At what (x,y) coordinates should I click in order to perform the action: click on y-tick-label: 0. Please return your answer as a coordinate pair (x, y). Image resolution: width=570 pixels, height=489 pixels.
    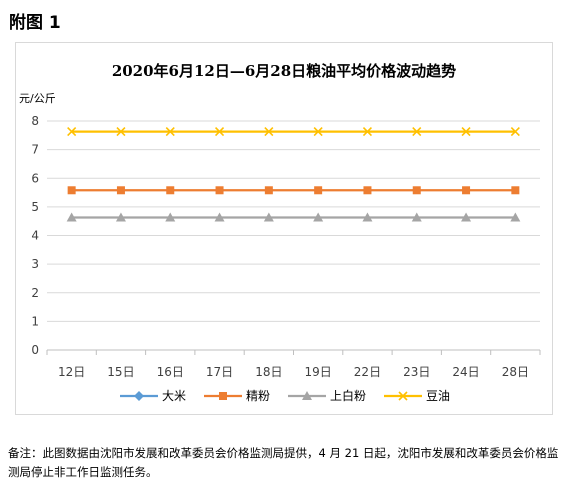
    Looking at the image, I should click on (35, 350).